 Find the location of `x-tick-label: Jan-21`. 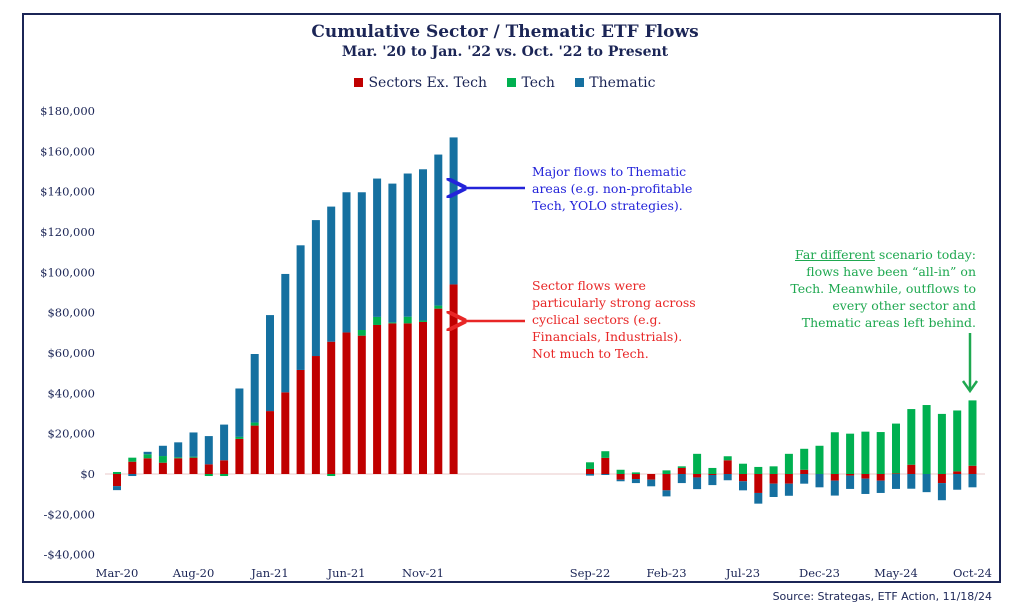

x-tick-label: Jan-21 is located at coordinates (269, 573).